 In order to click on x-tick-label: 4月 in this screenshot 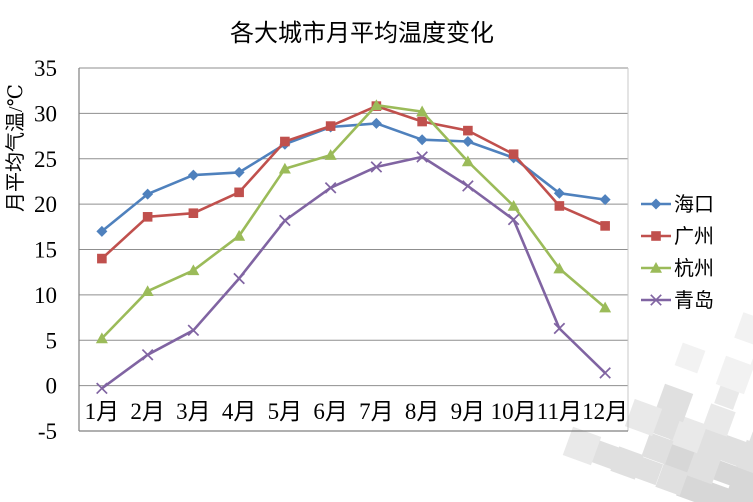, I will do `click(239, 411)`.